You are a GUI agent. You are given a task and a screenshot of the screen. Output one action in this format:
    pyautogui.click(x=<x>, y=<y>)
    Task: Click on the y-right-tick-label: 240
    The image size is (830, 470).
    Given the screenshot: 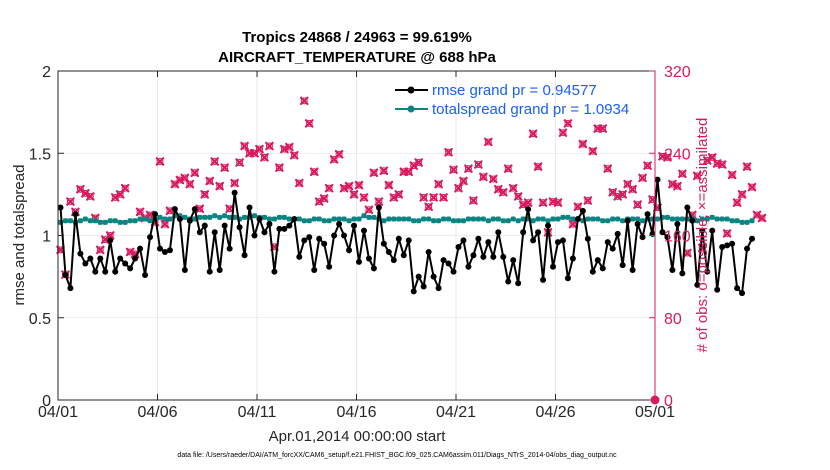 What is the action you would take?
    pyautogui.click(x=677, y=154)
    